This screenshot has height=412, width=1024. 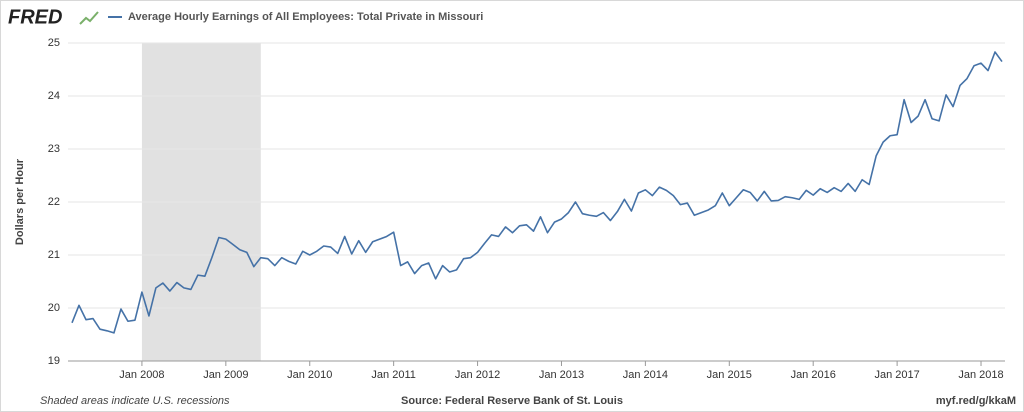 What do you see at coordinates (309, 375) in the screenshot?
I see `x-tick-label: Jan 2010` at bounding box center [309, 375].